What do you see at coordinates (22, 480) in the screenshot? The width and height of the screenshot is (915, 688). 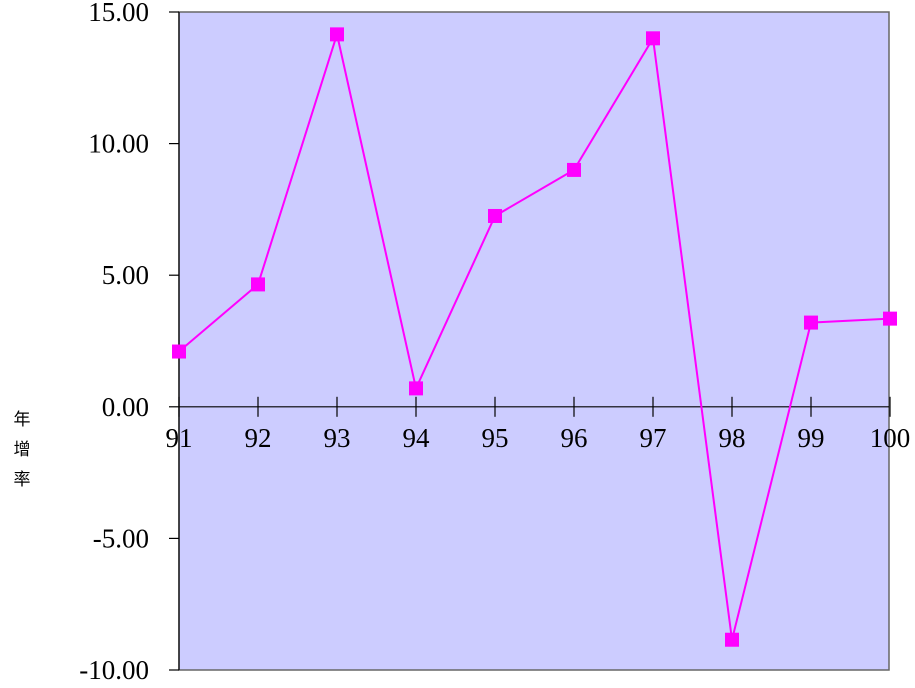 I see `y-axis-title-char: 率` at bounding box center [22, 480].